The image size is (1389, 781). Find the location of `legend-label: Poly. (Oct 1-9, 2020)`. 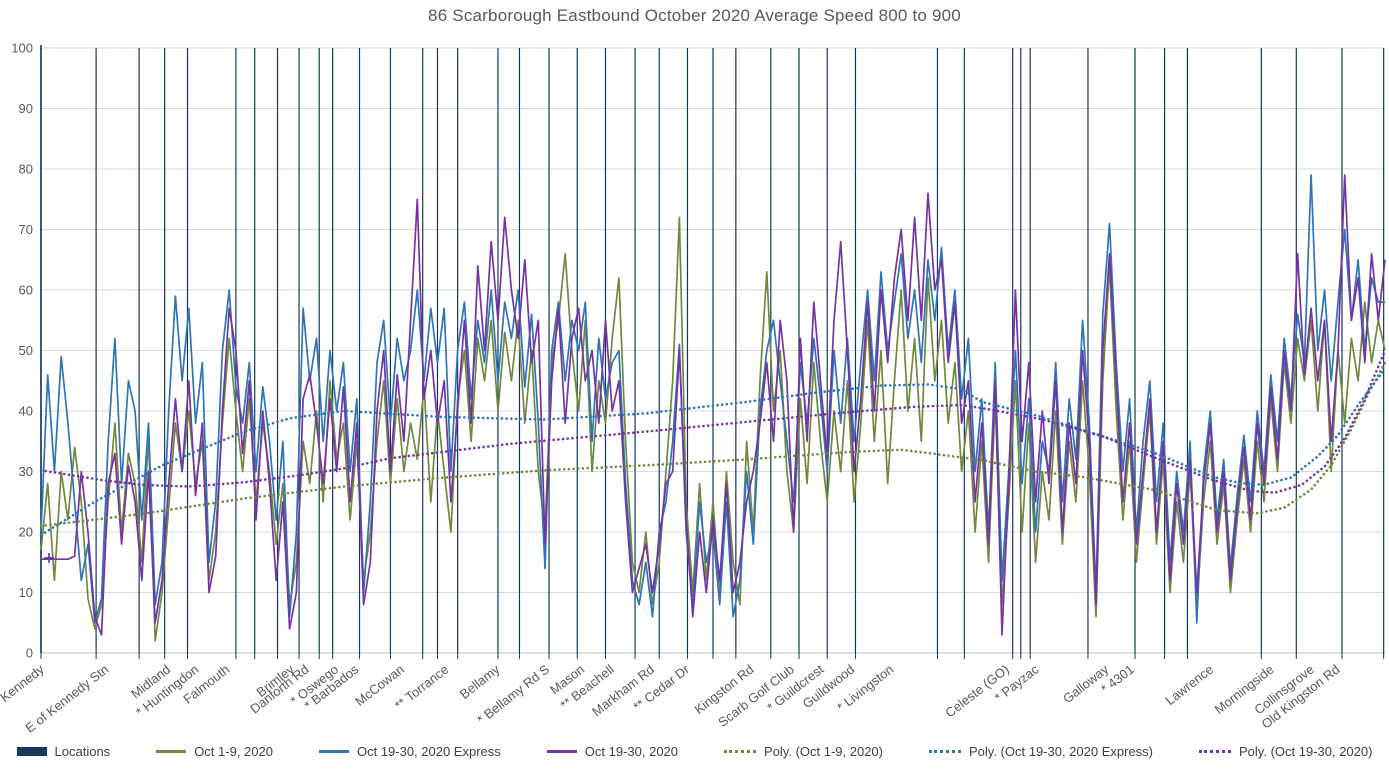

legend-label: Poly. (Oct 1-9, 2020) is located at coordinates (823, 751).